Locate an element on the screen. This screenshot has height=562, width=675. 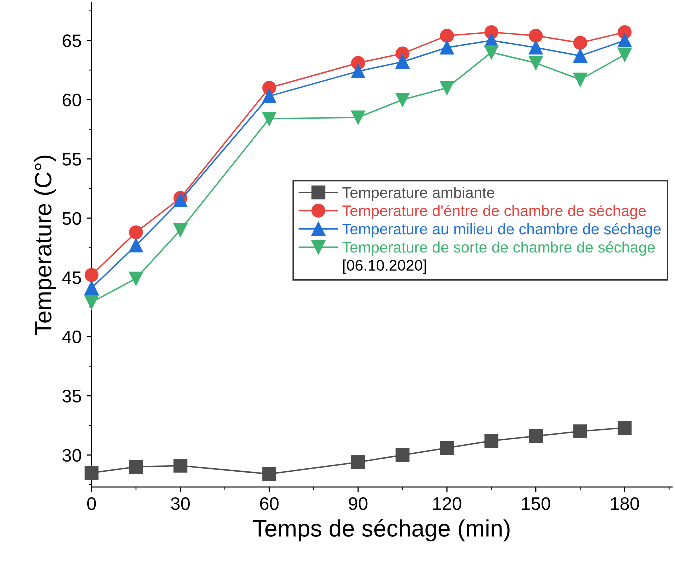
y-tick-label: 55 is located at coordinates (72, 159).